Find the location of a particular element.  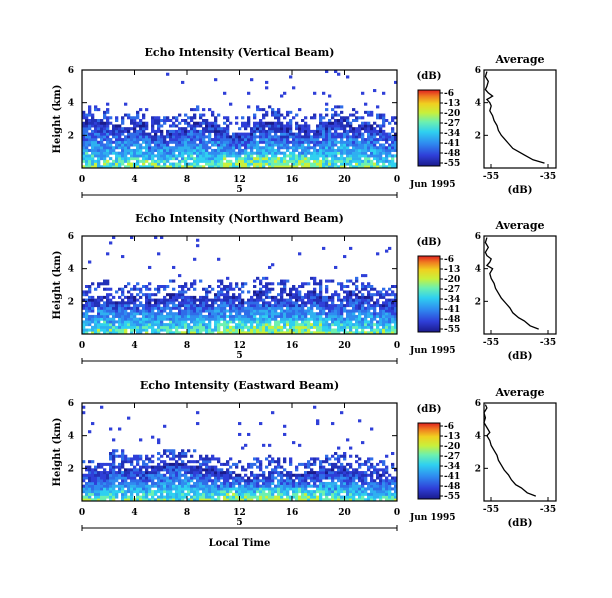

panel-title: Echo Intensity (Vertical Beam) is located at coordinates (239, 52).